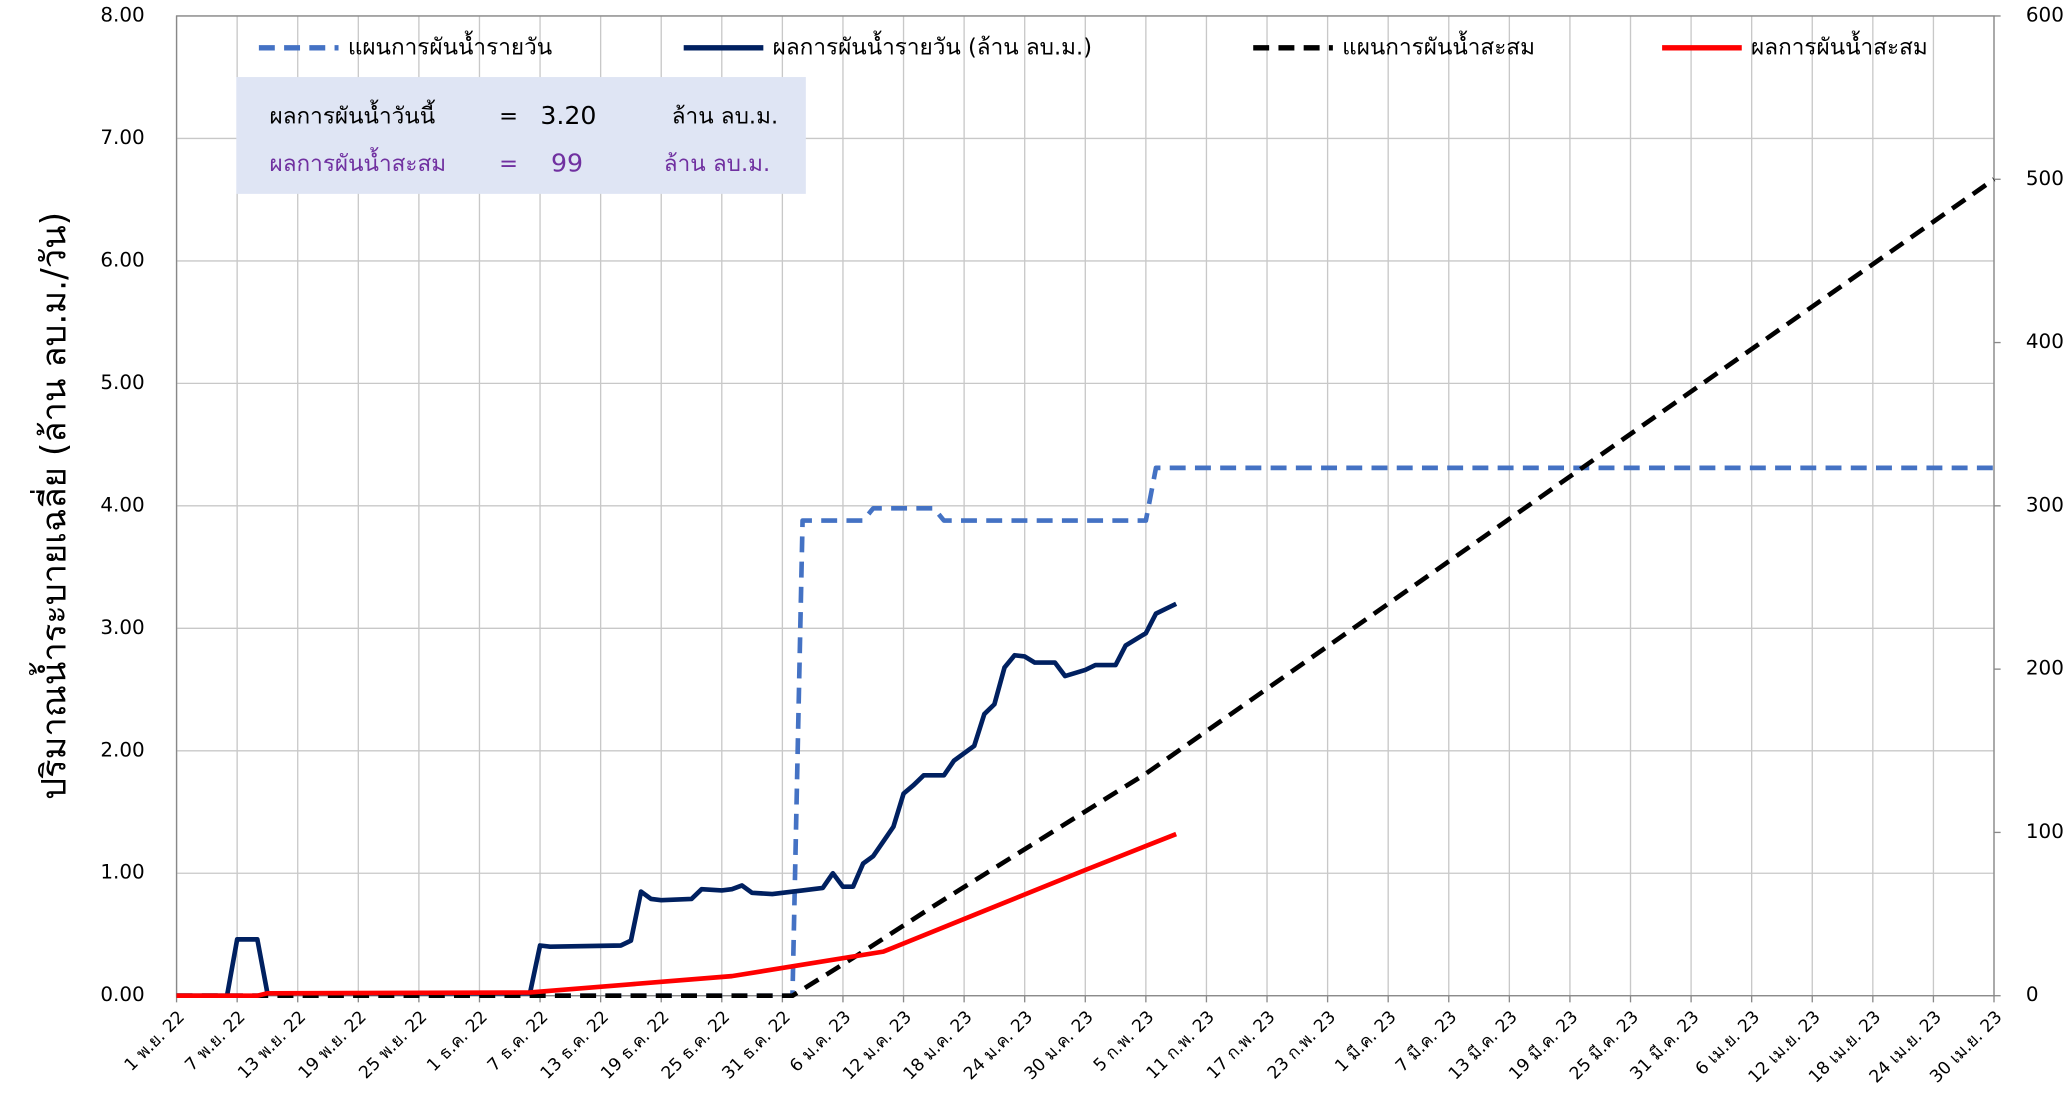 Image resolution: width=2071 pixels, height=1094 pixels. I want to click on info-today-value: 3.20, so click(568, 115).